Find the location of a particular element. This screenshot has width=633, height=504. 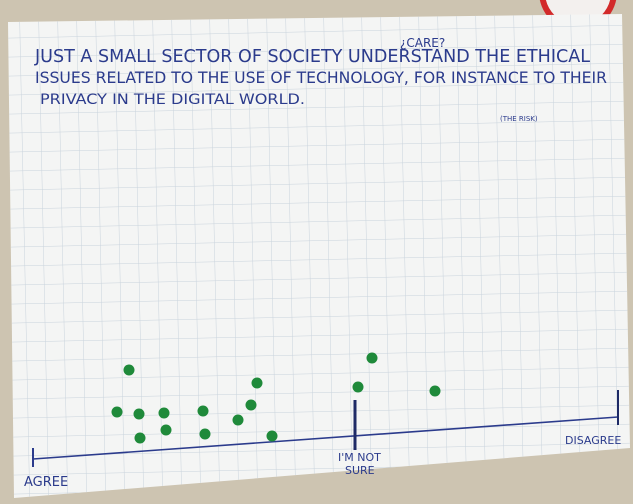

scale-label: AGREE is located at coordinates (46, 482).